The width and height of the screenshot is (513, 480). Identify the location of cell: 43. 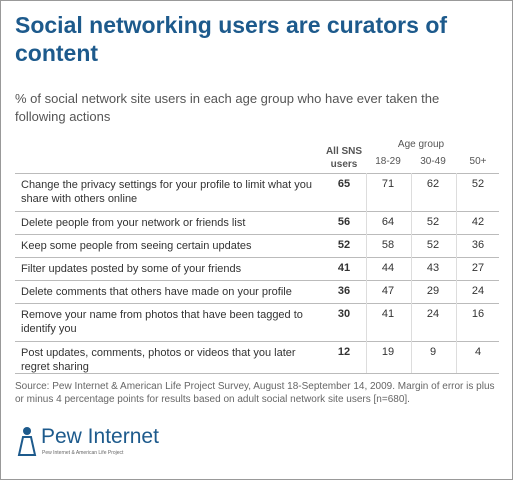
(433, 268).